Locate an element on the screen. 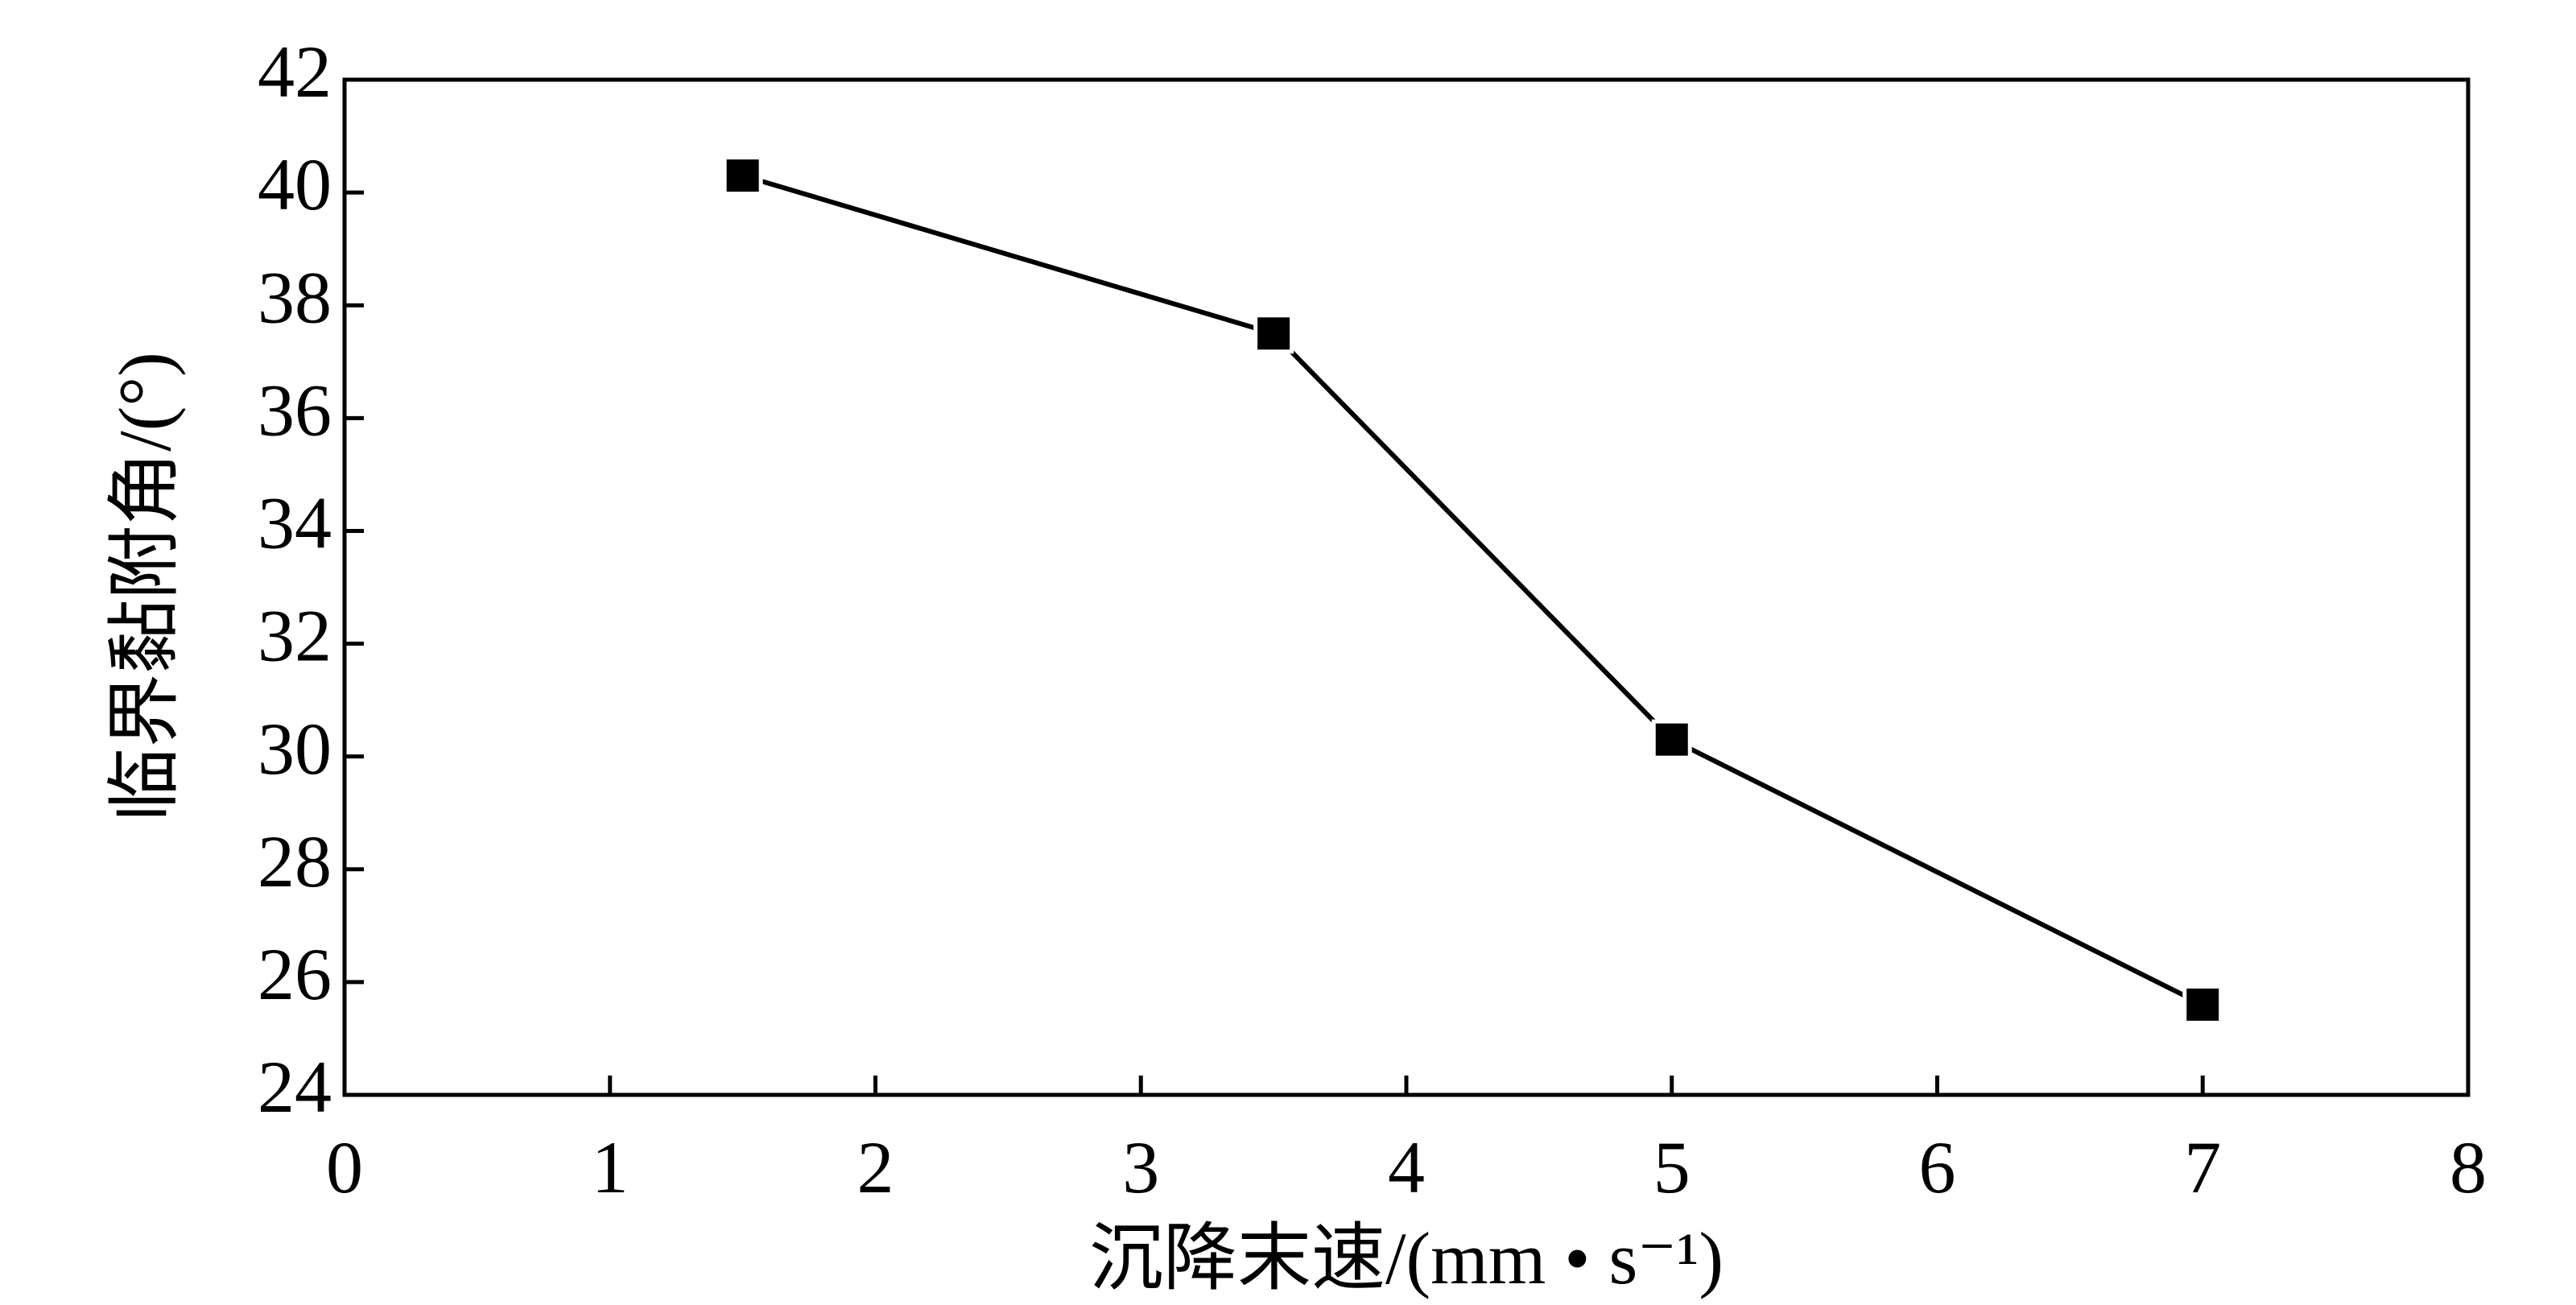 This screenshot has width=2576, height=1305. x-tick-label: 0 is located at coordinates (344, 1167).